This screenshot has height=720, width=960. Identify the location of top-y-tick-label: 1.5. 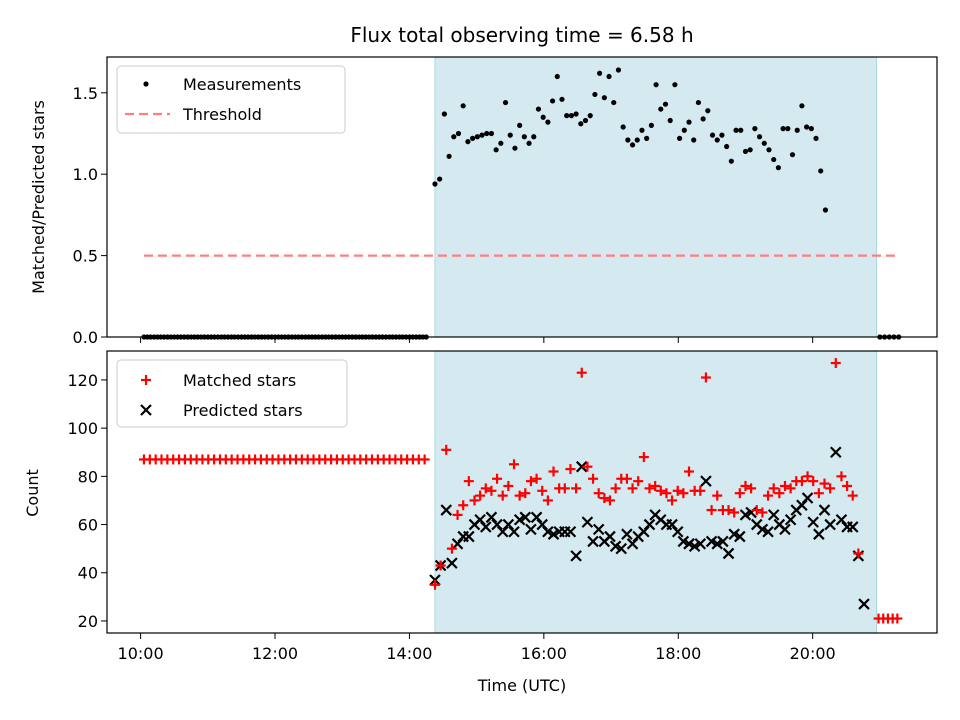
(85, 93).